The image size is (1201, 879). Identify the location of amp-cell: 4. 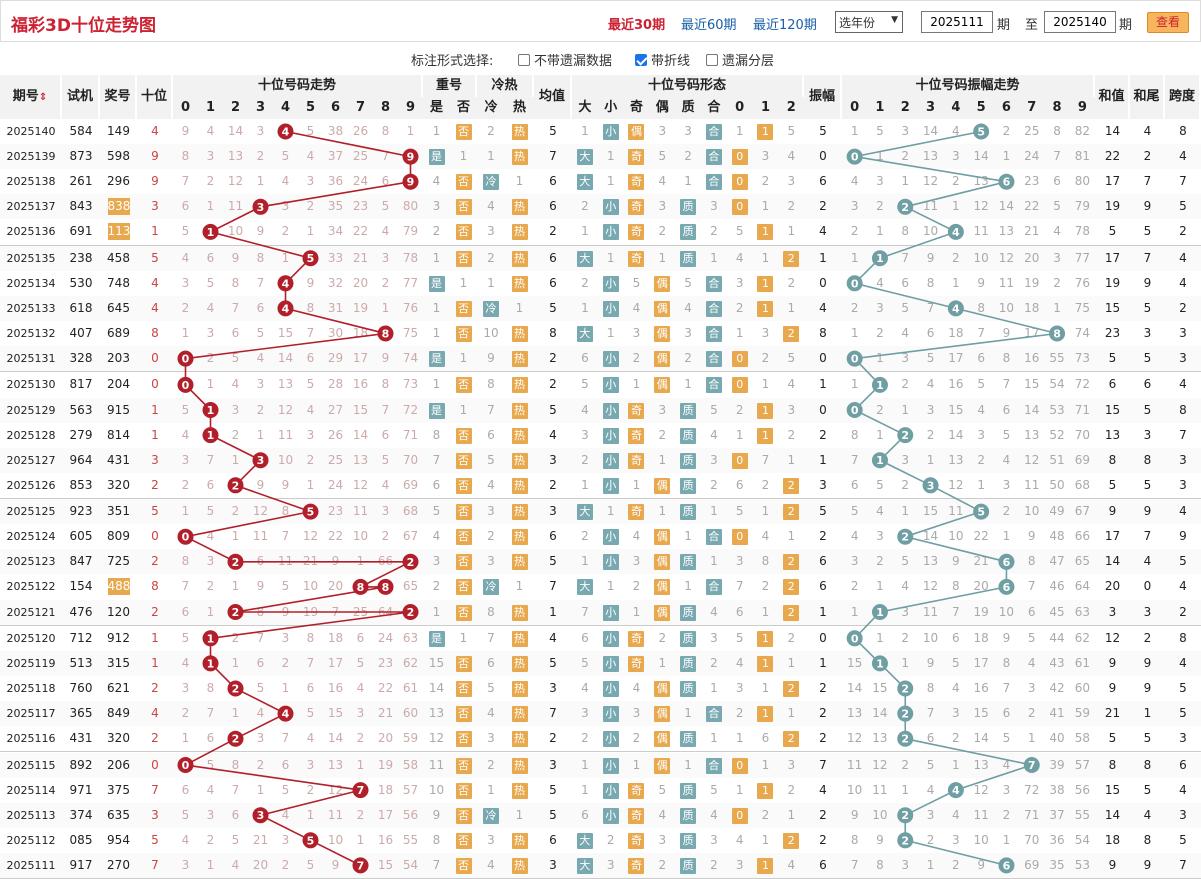
(823, 231).